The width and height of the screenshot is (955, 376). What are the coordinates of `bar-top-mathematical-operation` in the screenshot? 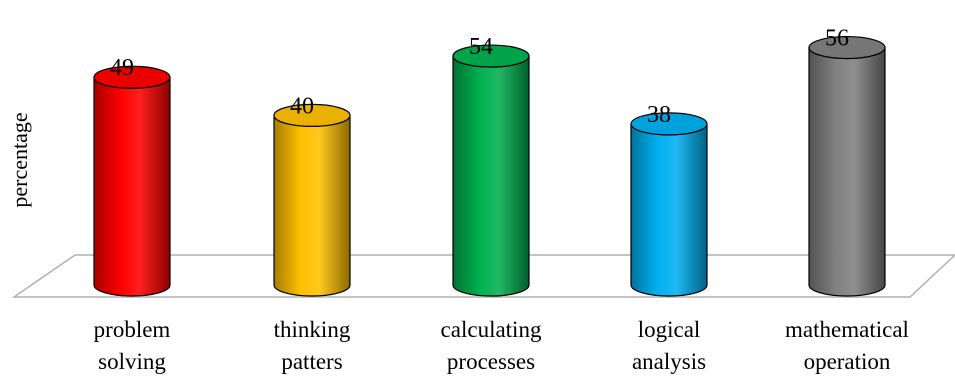 It's located at (847, 47).